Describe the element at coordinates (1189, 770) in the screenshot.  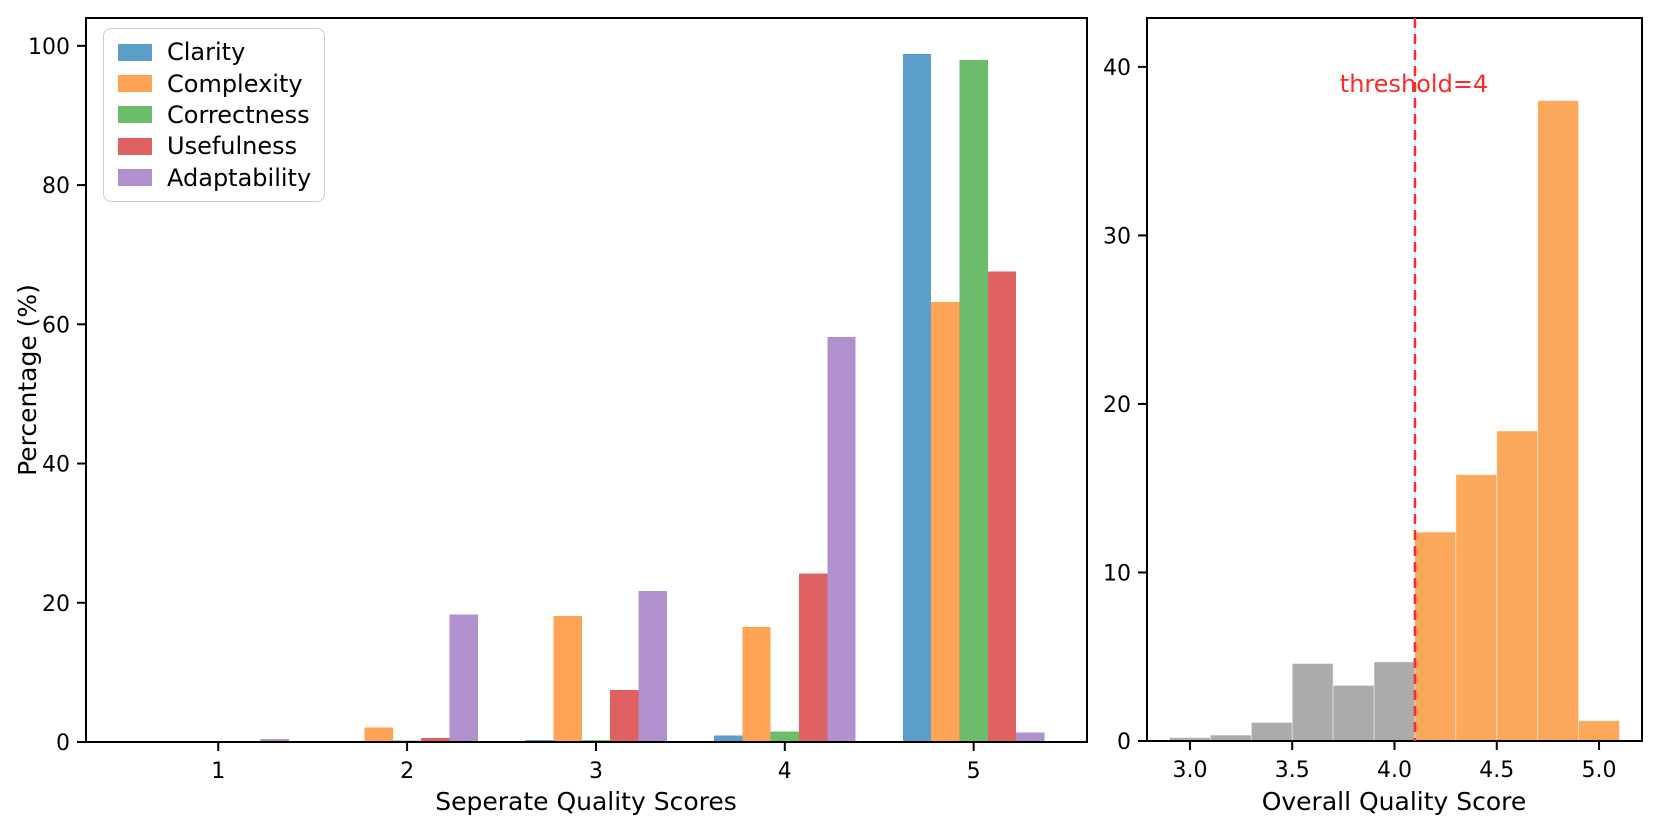
I see `xtick-label: 3.0` at that location.